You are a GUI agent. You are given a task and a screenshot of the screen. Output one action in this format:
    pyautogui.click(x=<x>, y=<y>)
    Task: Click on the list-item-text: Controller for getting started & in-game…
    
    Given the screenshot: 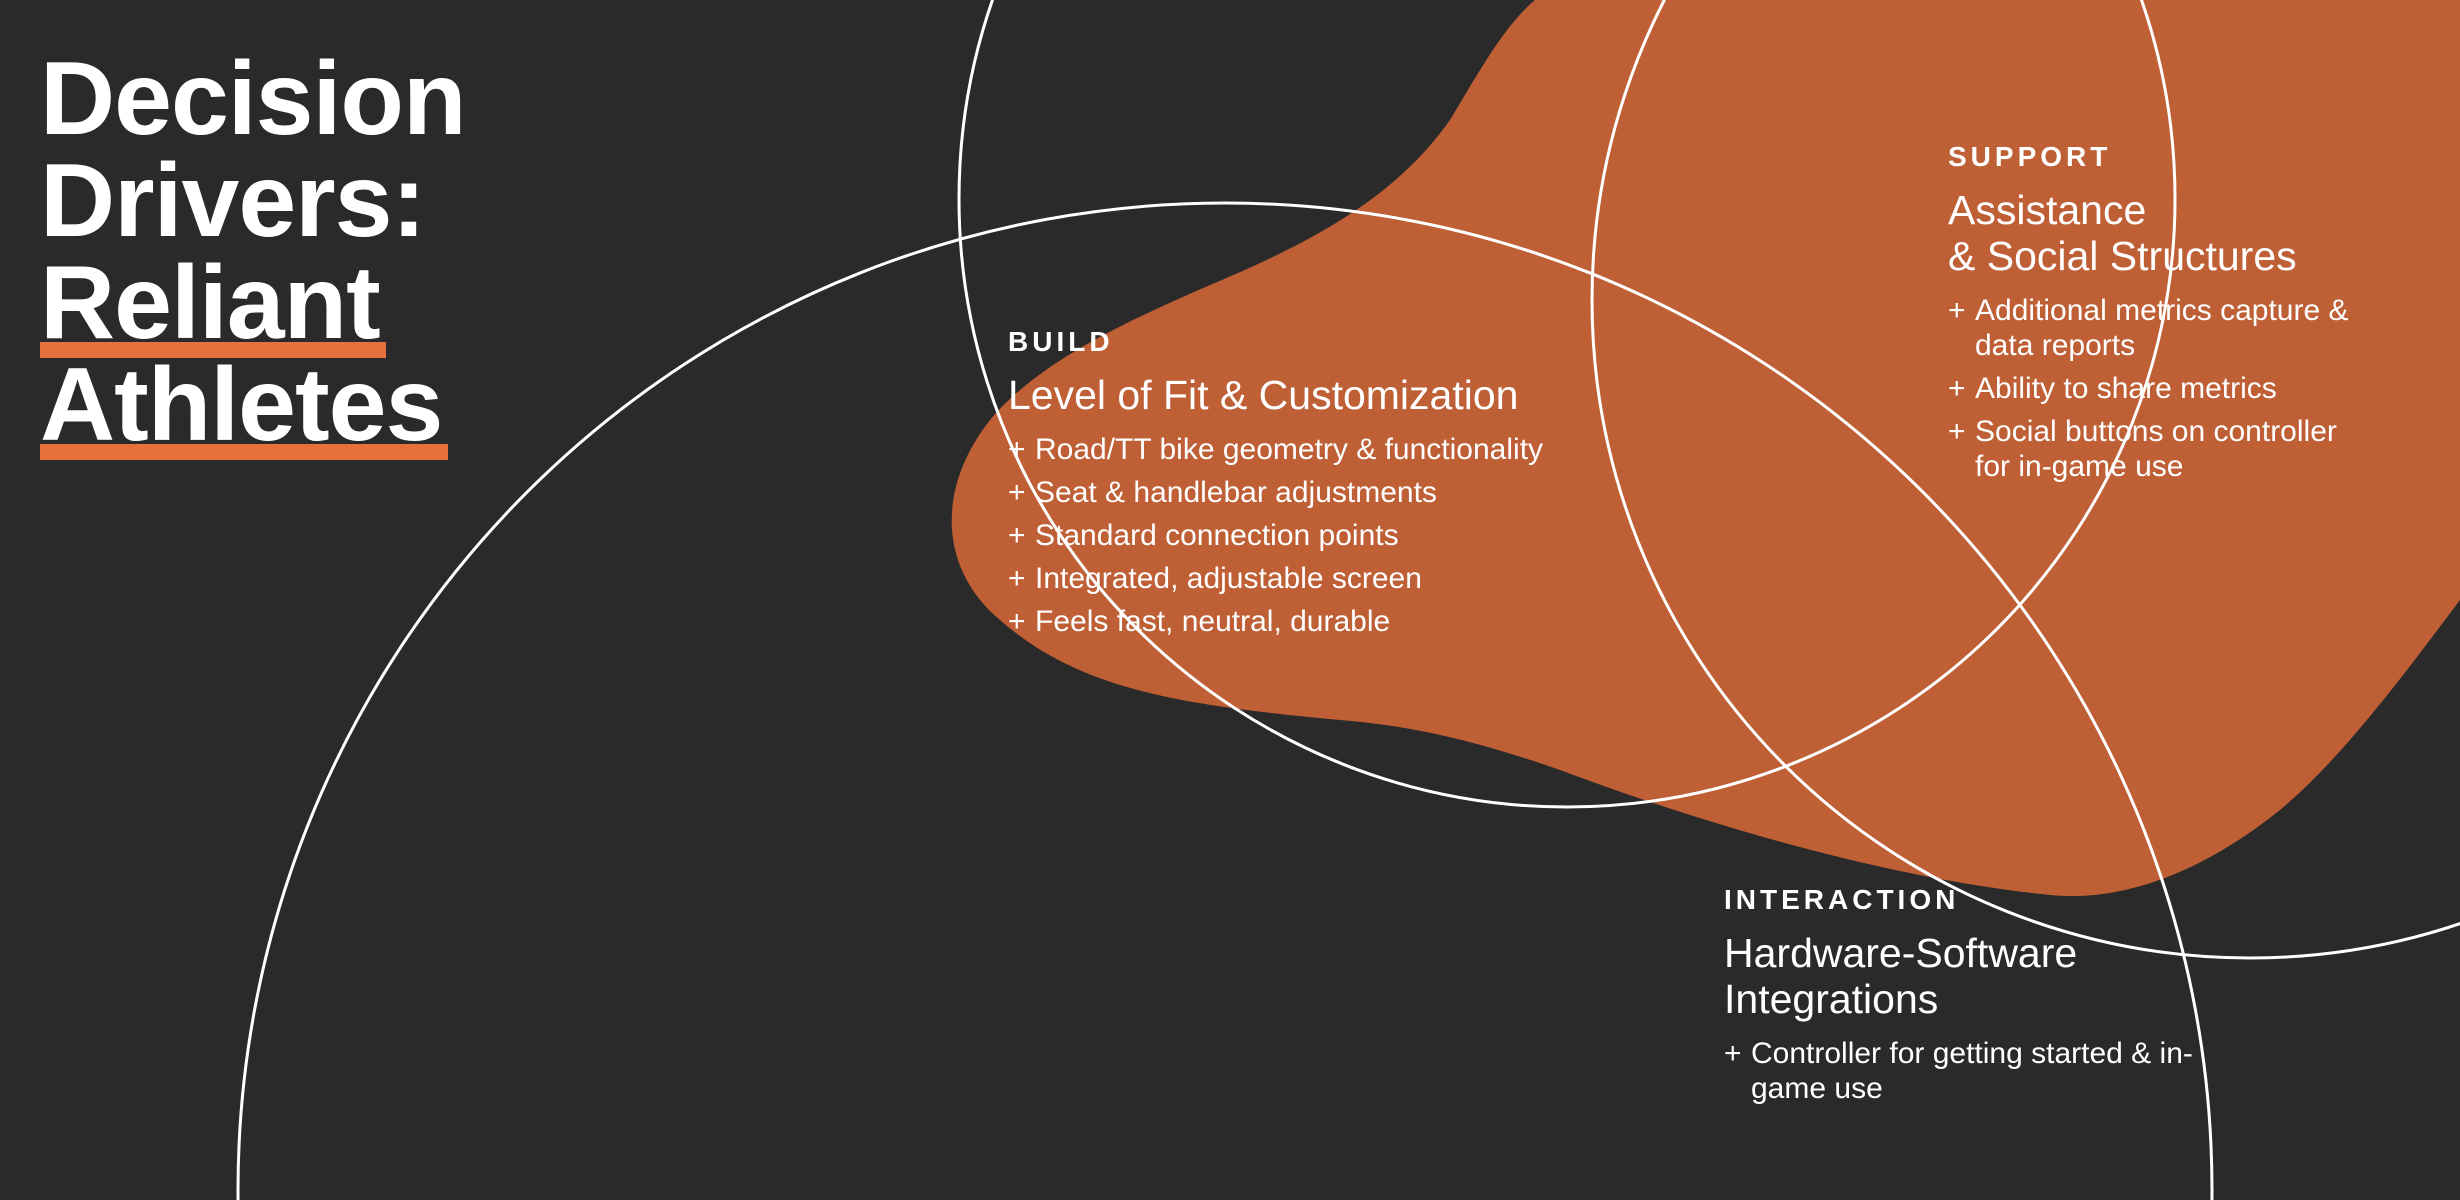 What is the action you would take?
    pyautogui.click(x=1972, y=1071)
    